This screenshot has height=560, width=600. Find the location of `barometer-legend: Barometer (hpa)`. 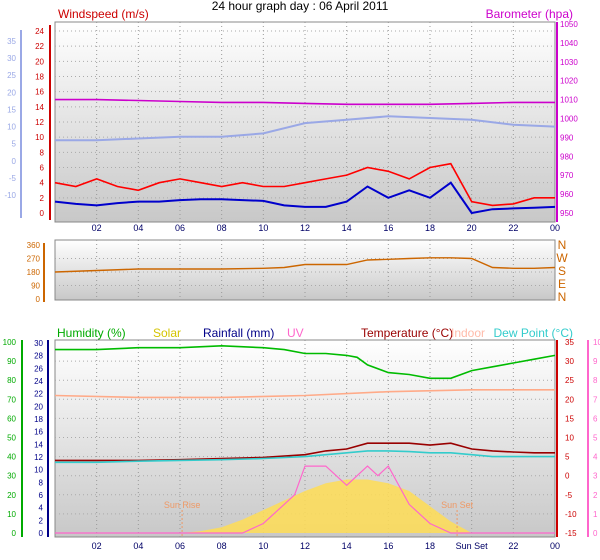

barometer-legend: Barometer (hpa) is located at coordinates (529, 14).